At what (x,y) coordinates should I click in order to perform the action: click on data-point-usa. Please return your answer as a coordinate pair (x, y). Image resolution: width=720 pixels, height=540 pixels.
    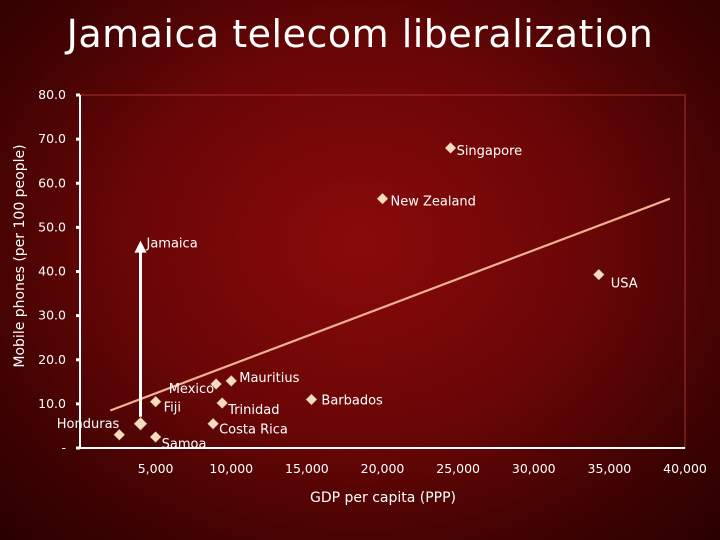
    Looking at the image, I should click on (598, 274).